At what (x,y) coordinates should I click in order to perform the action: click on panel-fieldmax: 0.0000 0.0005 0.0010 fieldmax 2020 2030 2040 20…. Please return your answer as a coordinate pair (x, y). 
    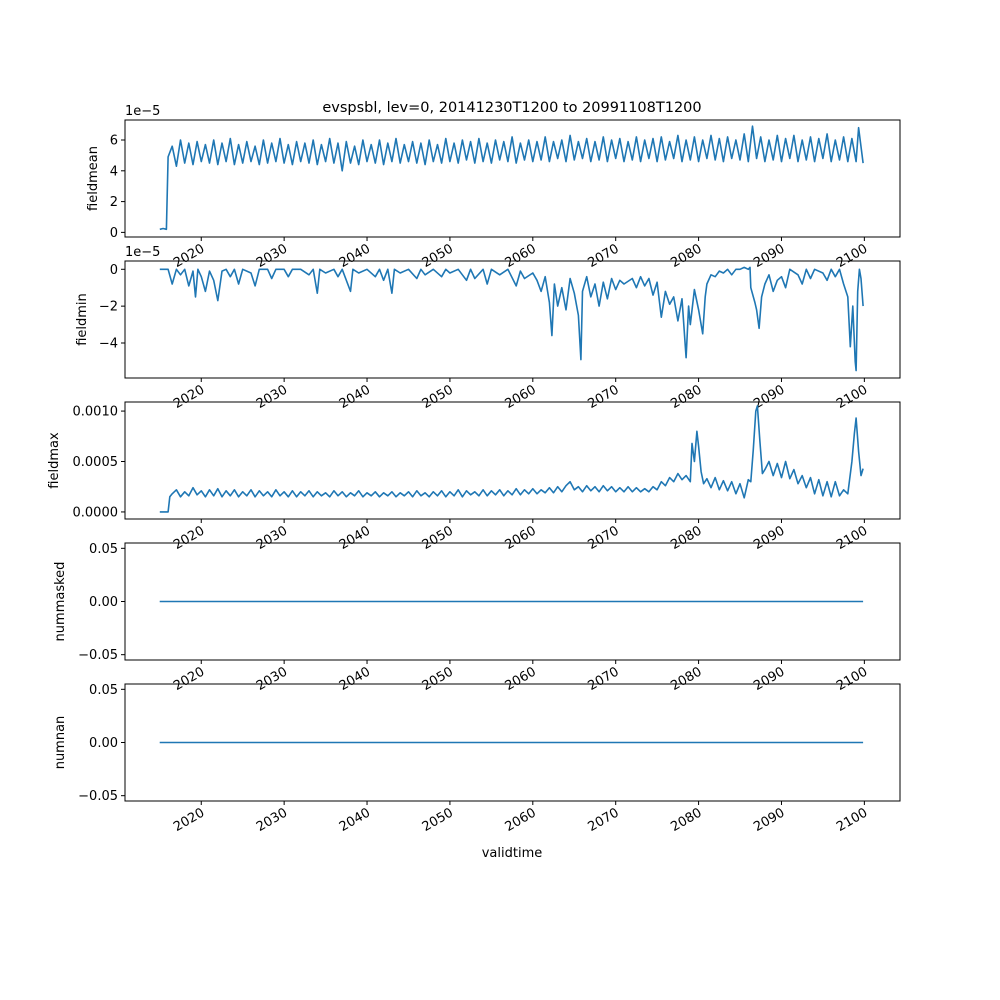
    Looking at the image, I should click on (474, 477).